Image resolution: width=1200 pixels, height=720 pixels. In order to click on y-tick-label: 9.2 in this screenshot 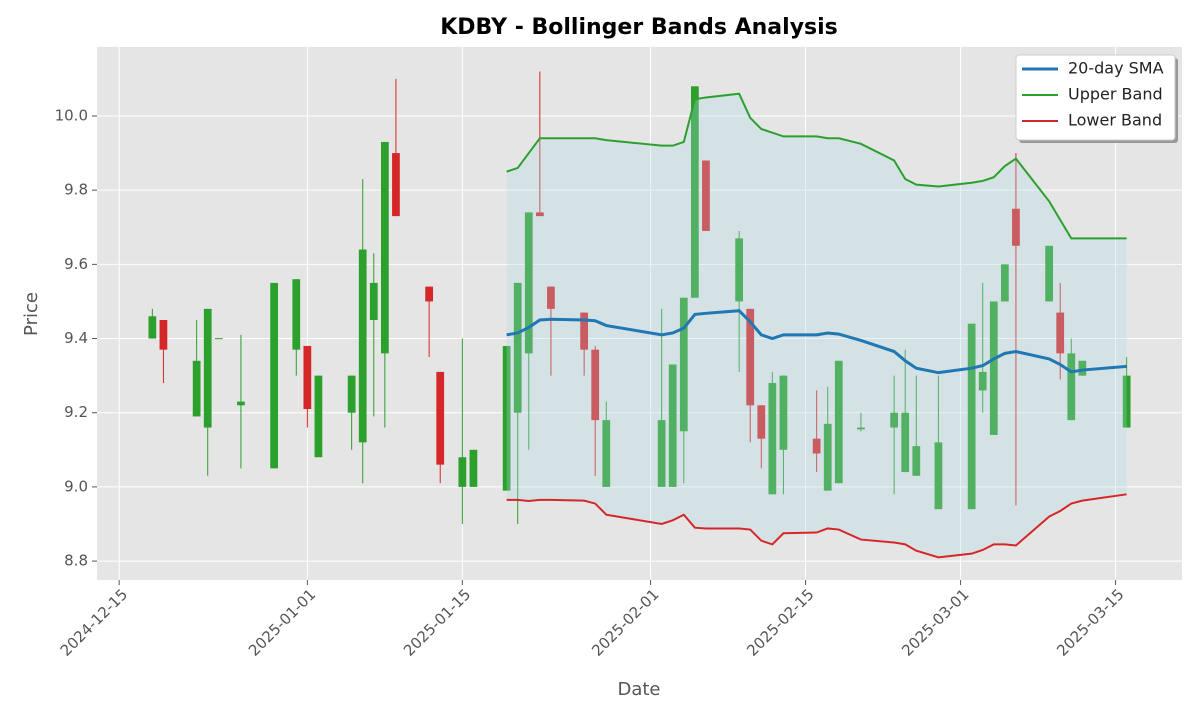, I will do `click(76, 412)`.